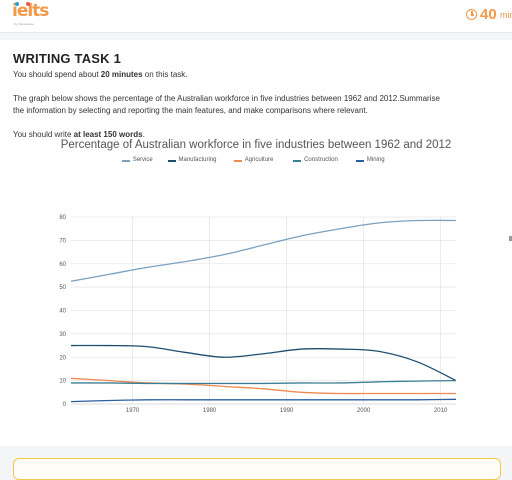 The height and width of the screenshot is (480, 512). Describe the element at coordinates (62, 265) in the screenshot. I see `y-tick-label: 60` at that location.